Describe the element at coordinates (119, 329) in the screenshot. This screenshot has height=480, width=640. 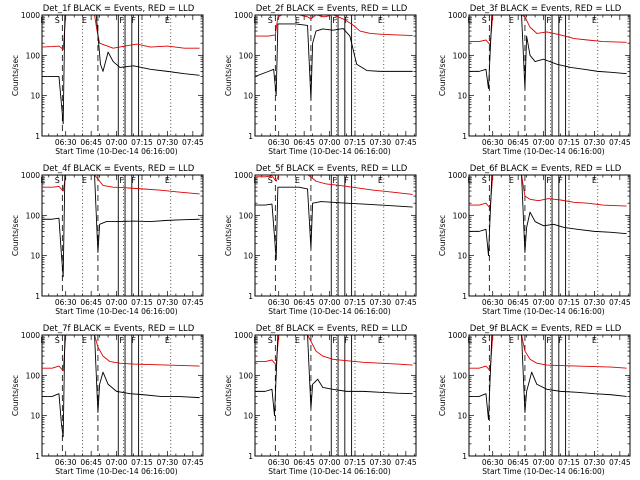
I see `panel-title: Det_7f BLACK = Events, RED = LLD` at that location.